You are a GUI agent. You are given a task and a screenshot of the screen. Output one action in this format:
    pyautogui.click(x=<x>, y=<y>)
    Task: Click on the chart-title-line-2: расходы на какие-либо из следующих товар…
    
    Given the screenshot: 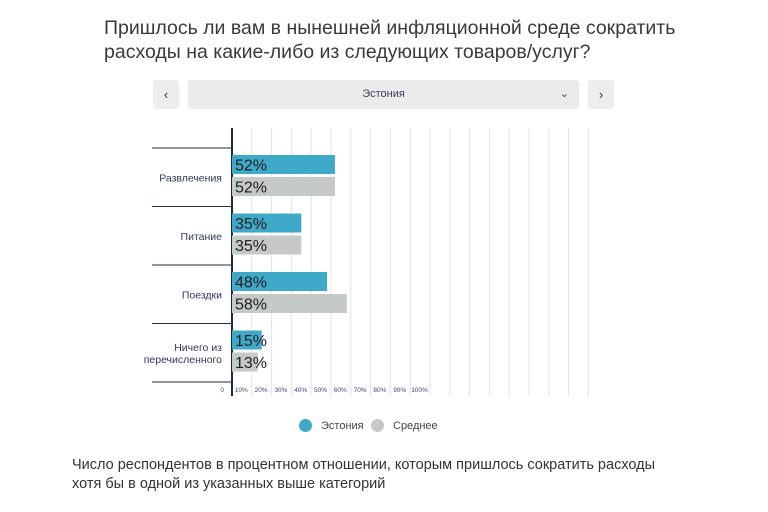 What is the action you would take?
    pyautogui.click(x=347, y=52)
    